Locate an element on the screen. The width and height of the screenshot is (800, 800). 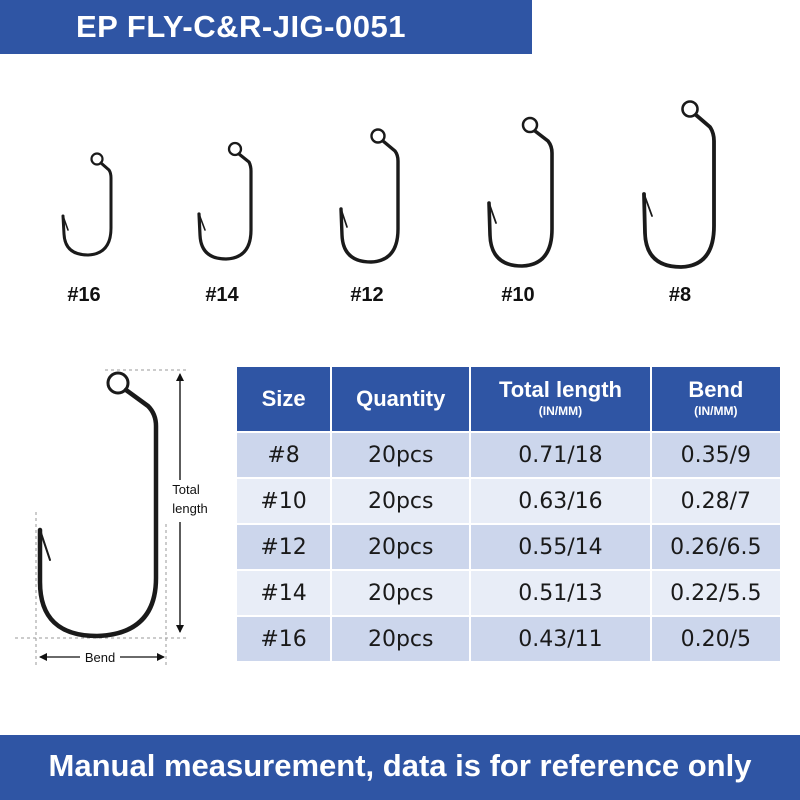
cell-bend: 0.22/5.5 is located at coordinates (715, 593).